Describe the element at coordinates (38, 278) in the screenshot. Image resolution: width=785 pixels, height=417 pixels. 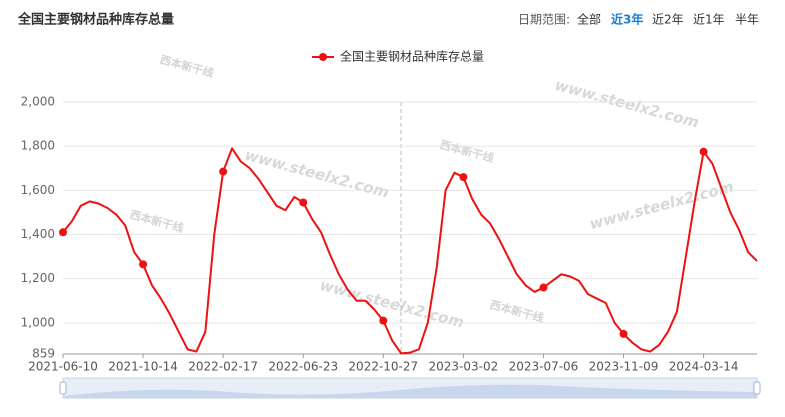
I see `y-tick-label: 1,200` at that location.